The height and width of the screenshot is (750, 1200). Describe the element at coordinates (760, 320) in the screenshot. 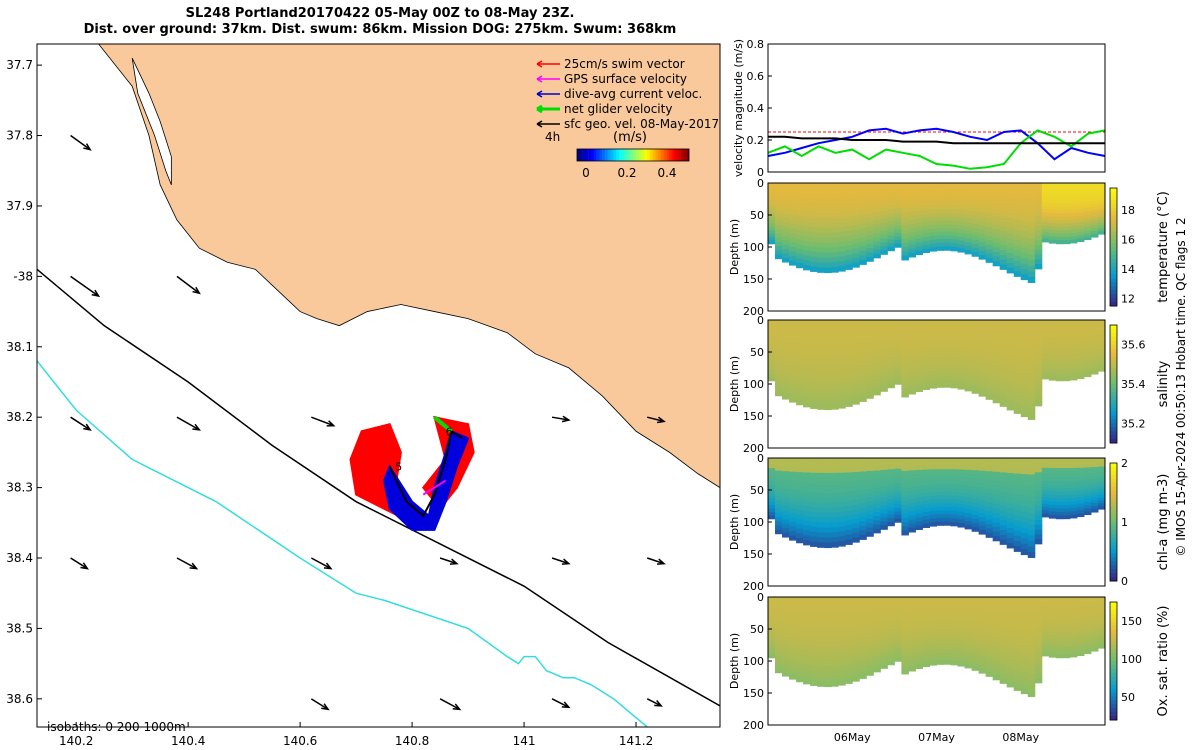

I see `section-ytick-label: 0` at that location.